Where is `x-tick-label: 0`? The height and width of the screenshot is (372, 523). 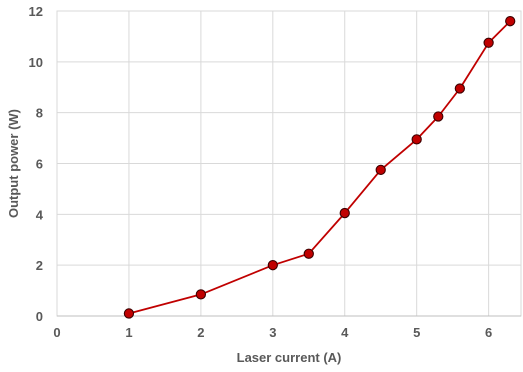
x-tick-label: 0 is located at coordinates (56, 332).